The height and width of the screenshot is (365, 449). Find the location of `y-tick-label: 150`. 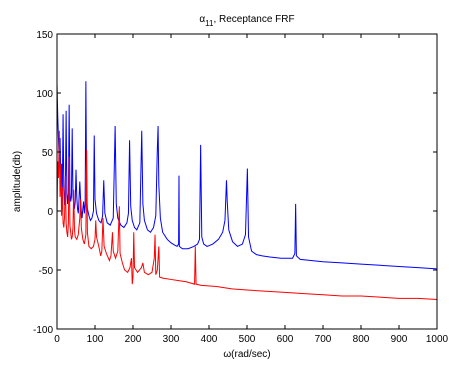

y-tick-label: 150 is located at coordinates (44, 35).